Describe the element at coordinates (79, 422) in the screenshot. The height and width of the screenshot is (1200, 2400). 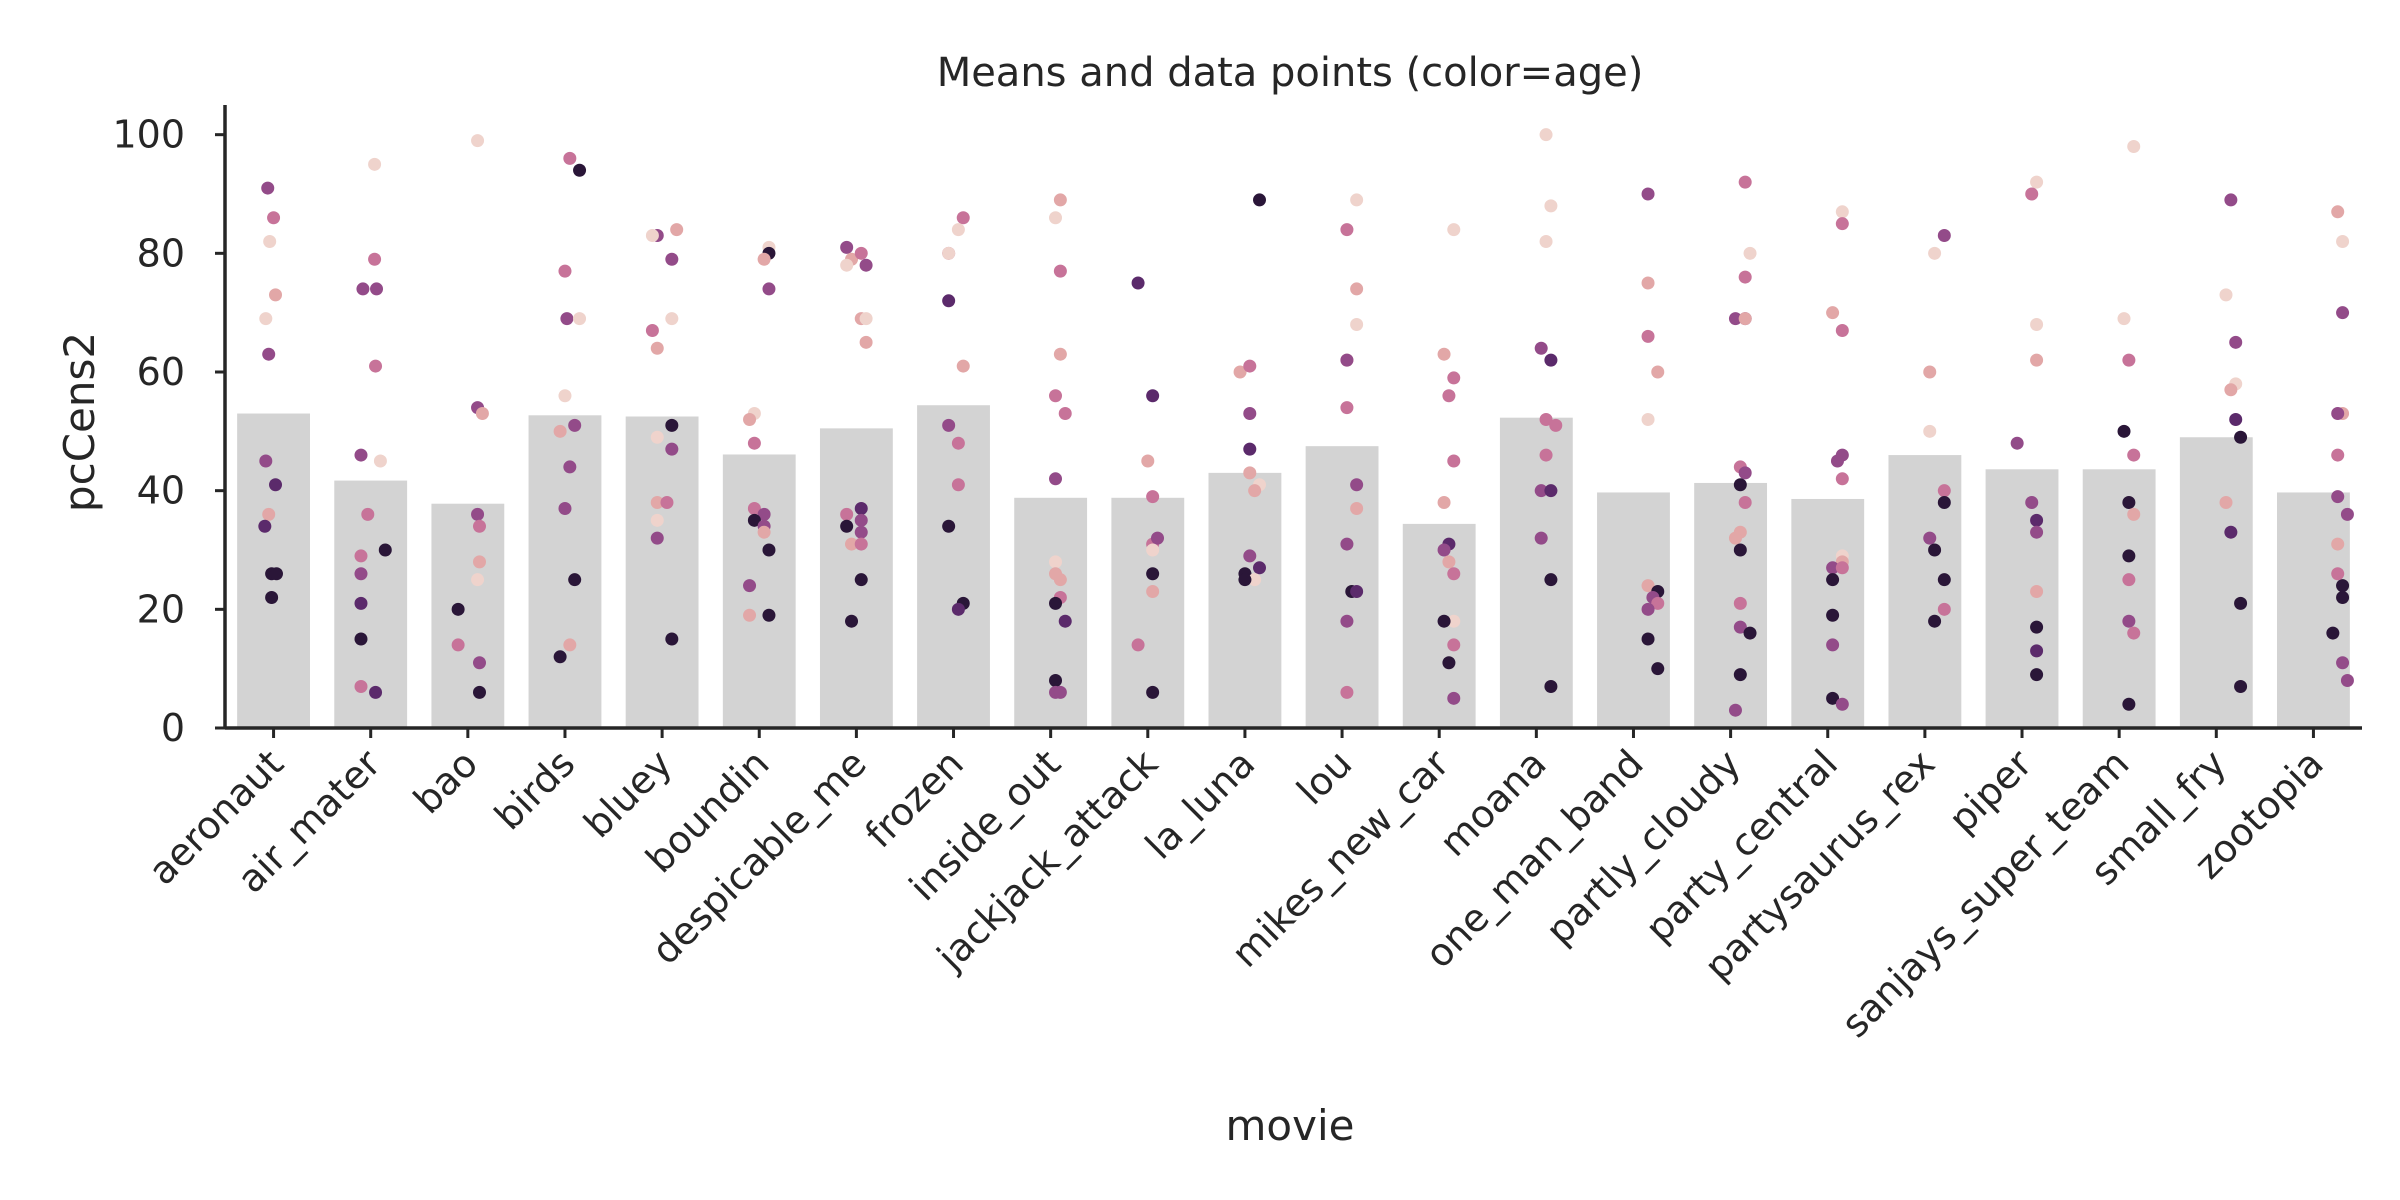
I see `y-axis-label: pcCens2` at that location.